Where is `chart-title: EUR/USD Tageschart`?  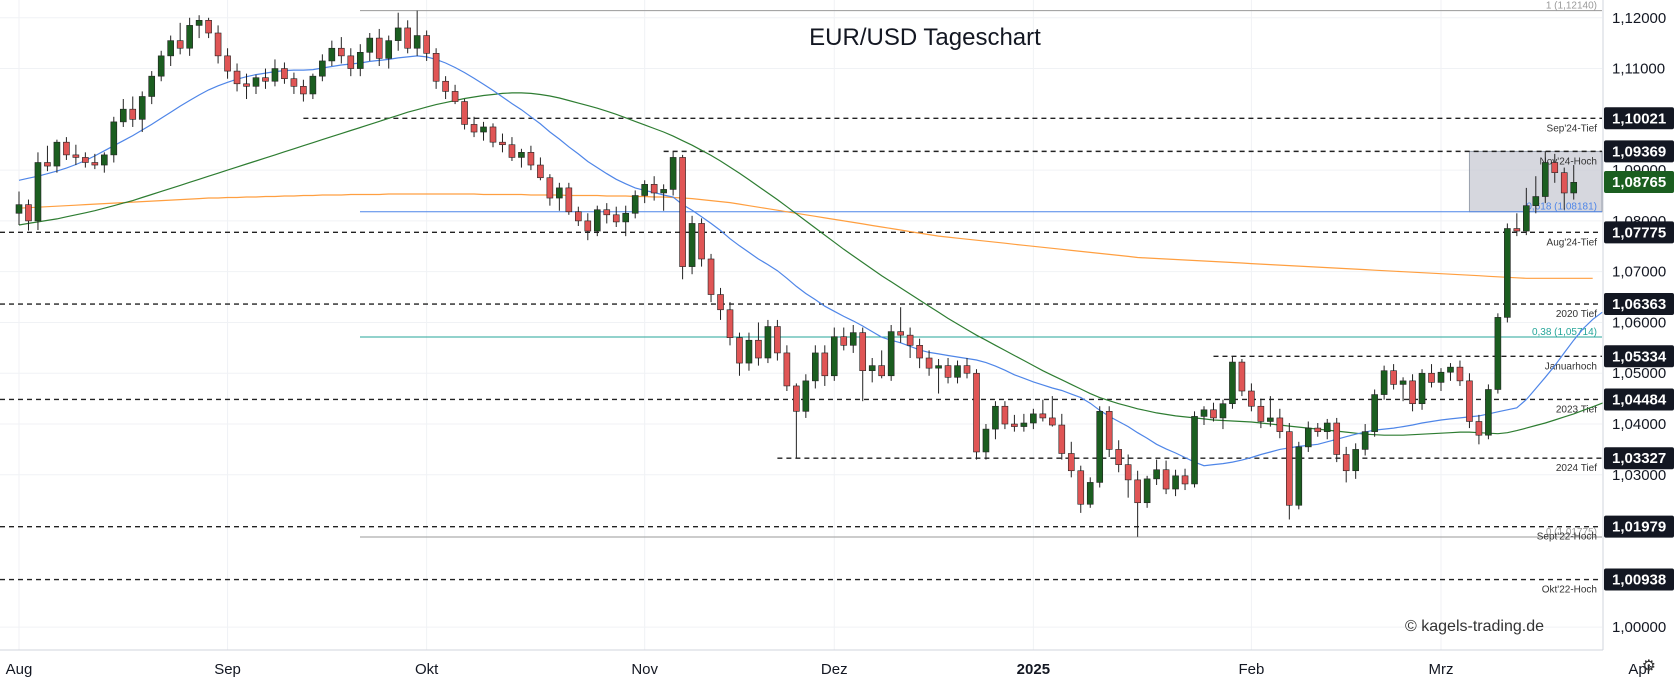
chart-title: EUR/USD Tageschart is located at coordinates (925, 37).